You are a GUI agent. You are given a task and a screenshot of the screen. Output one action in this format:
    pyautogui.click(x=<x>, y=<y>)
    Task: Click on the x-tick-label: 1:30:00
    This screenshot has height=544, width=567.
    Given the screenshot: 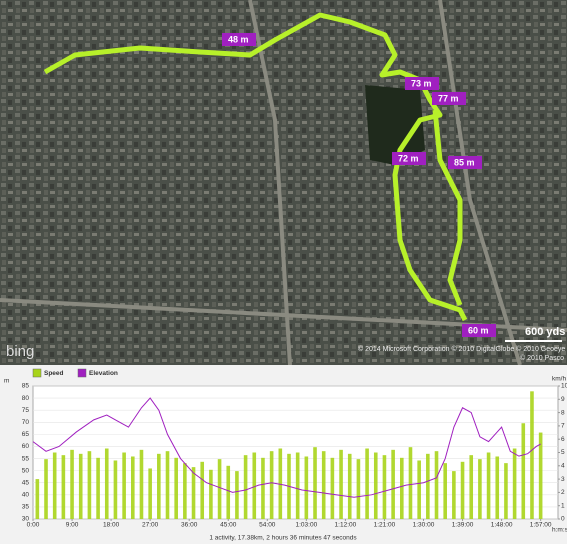 What is the action you would take?
    pyautogui.click(x=424, y=525)
    